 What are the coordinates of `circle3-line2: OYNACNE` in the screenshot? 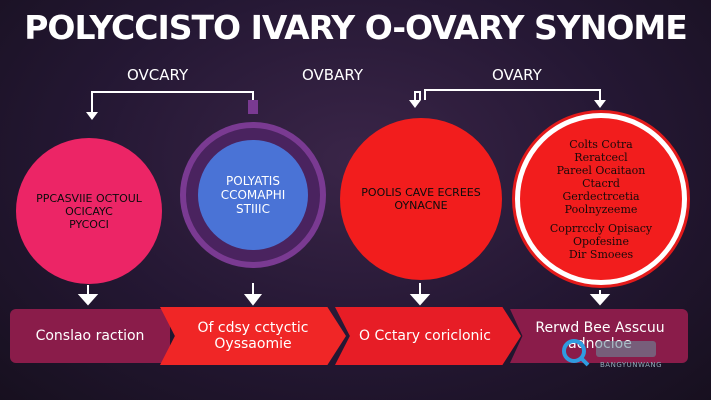 It's located at (421, 205).